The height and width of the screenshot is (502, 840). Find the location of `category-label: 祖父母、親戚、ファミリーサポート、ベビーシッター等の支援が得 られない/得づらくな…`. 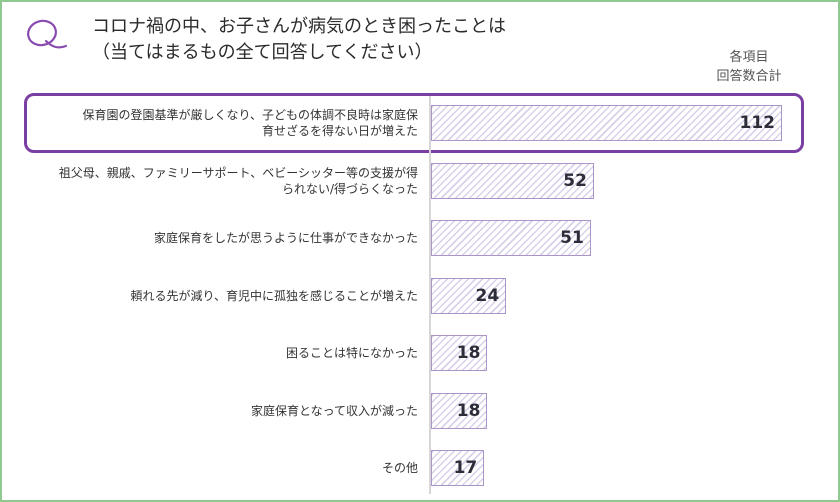

category-label: 祖父母、親戚、ファミリーサポート、ベビーシッター等の支援が得 られない/得づらくな… is located at coordinates (224, 181).